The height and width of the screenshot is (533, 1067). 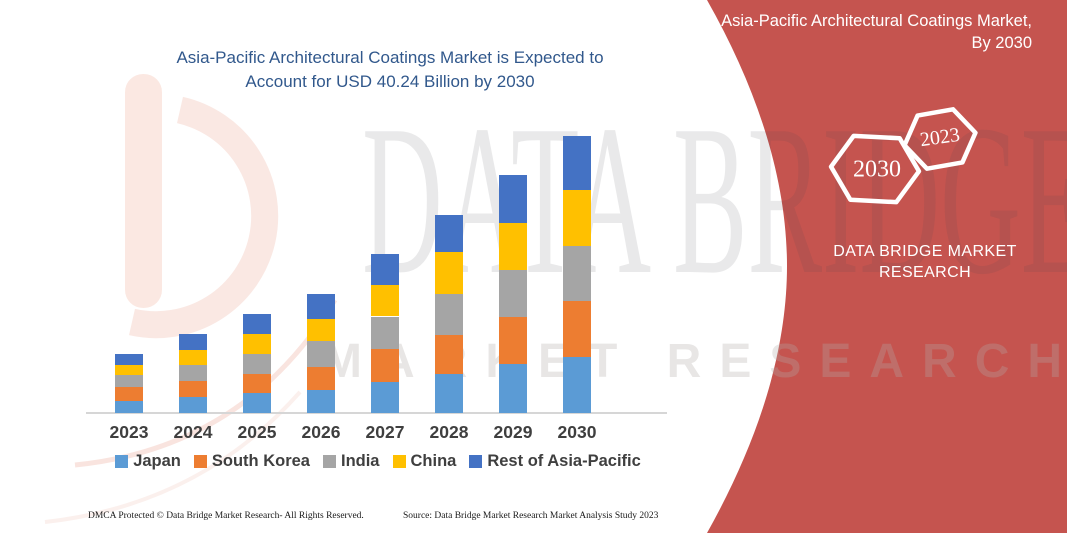 What do you see at coordinates (257, 383) in the screenshot?
I see `bar-segment-south-korea-2025` at bounding box center [257, 383].